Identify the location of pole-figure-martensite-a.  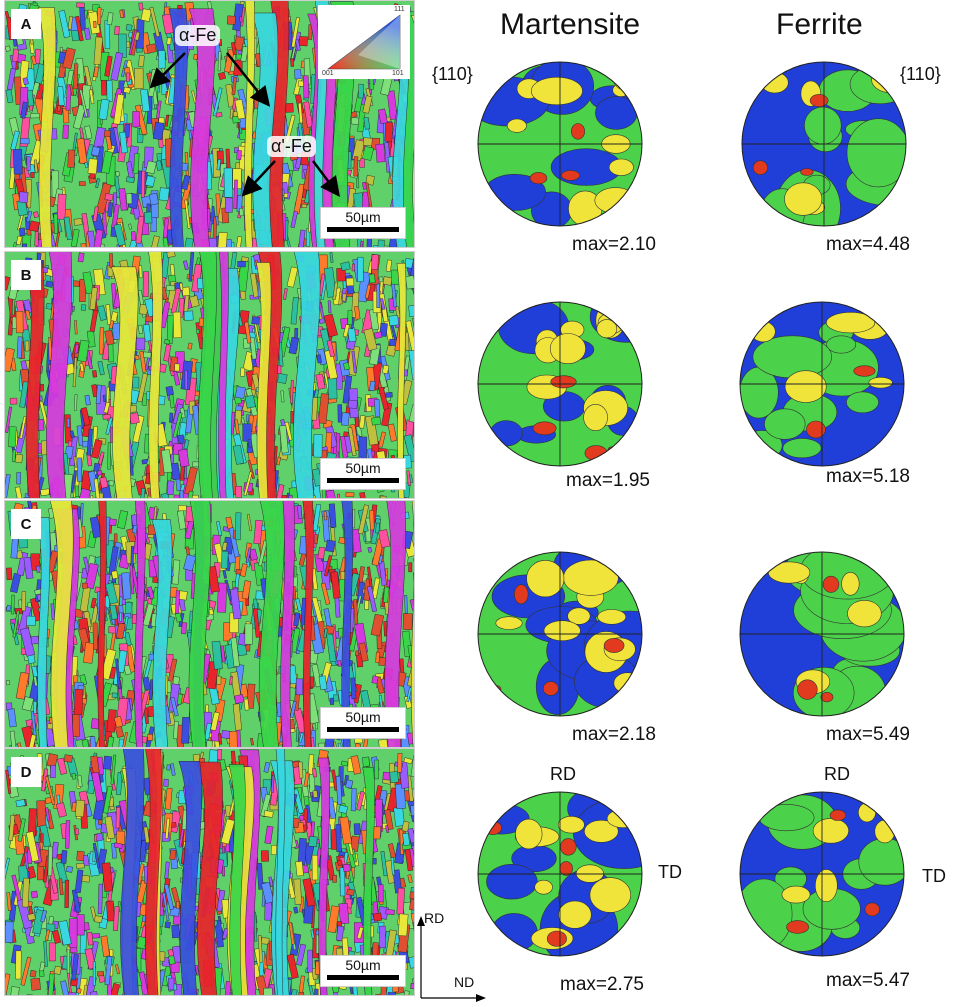
(560, 144).